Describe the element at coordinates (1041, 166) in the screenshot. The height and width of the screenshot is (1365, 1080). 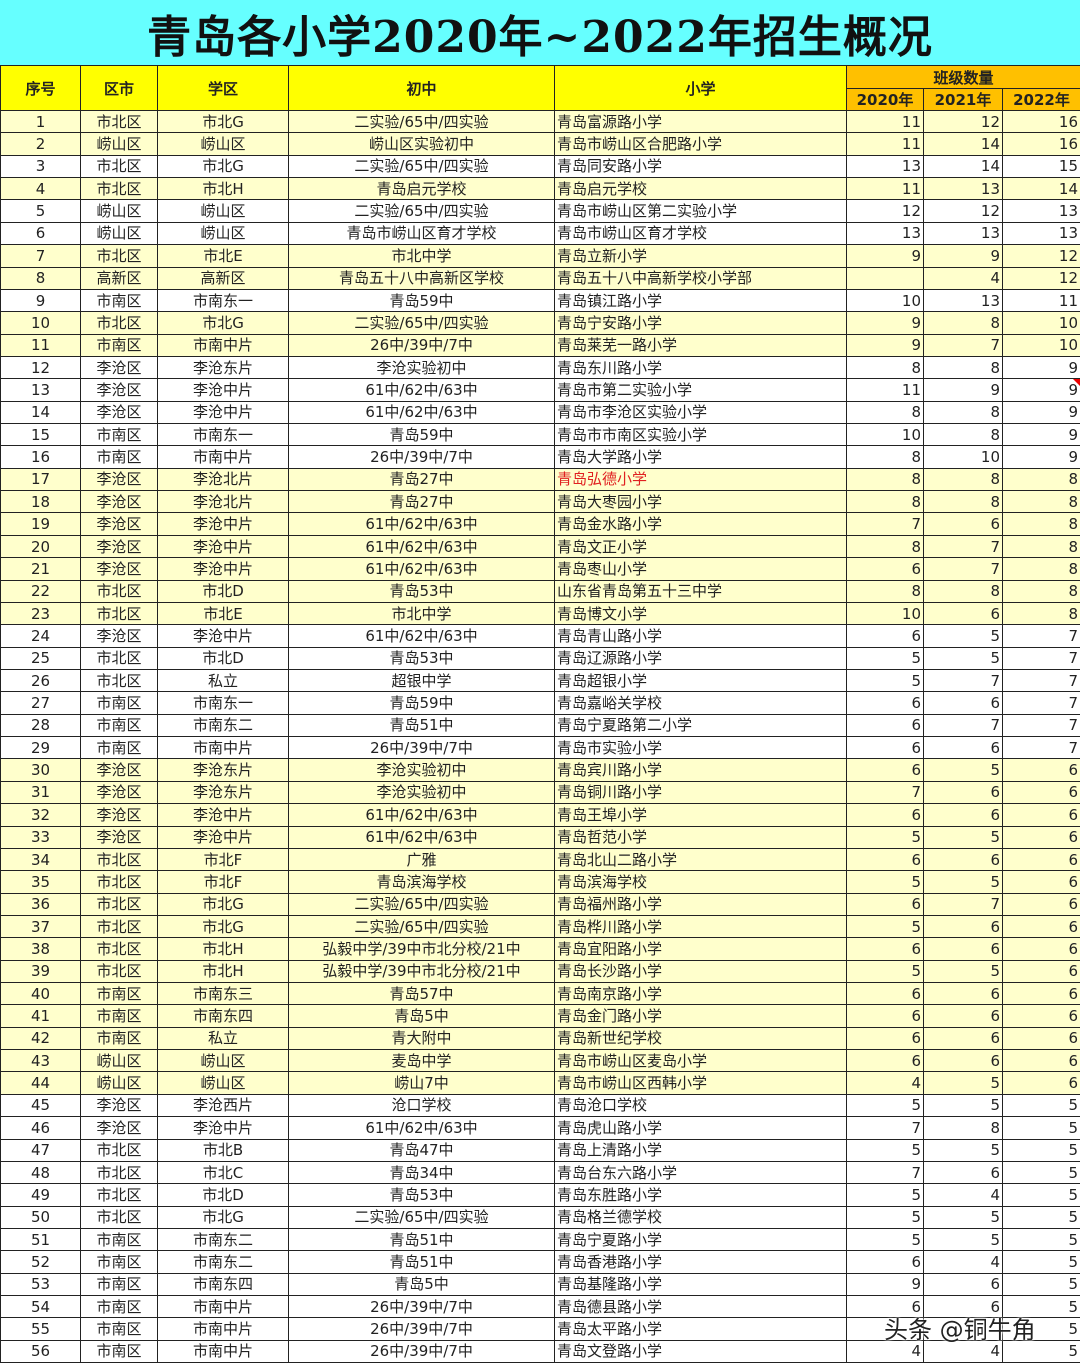
I see `cell-2022: 15` at that location.